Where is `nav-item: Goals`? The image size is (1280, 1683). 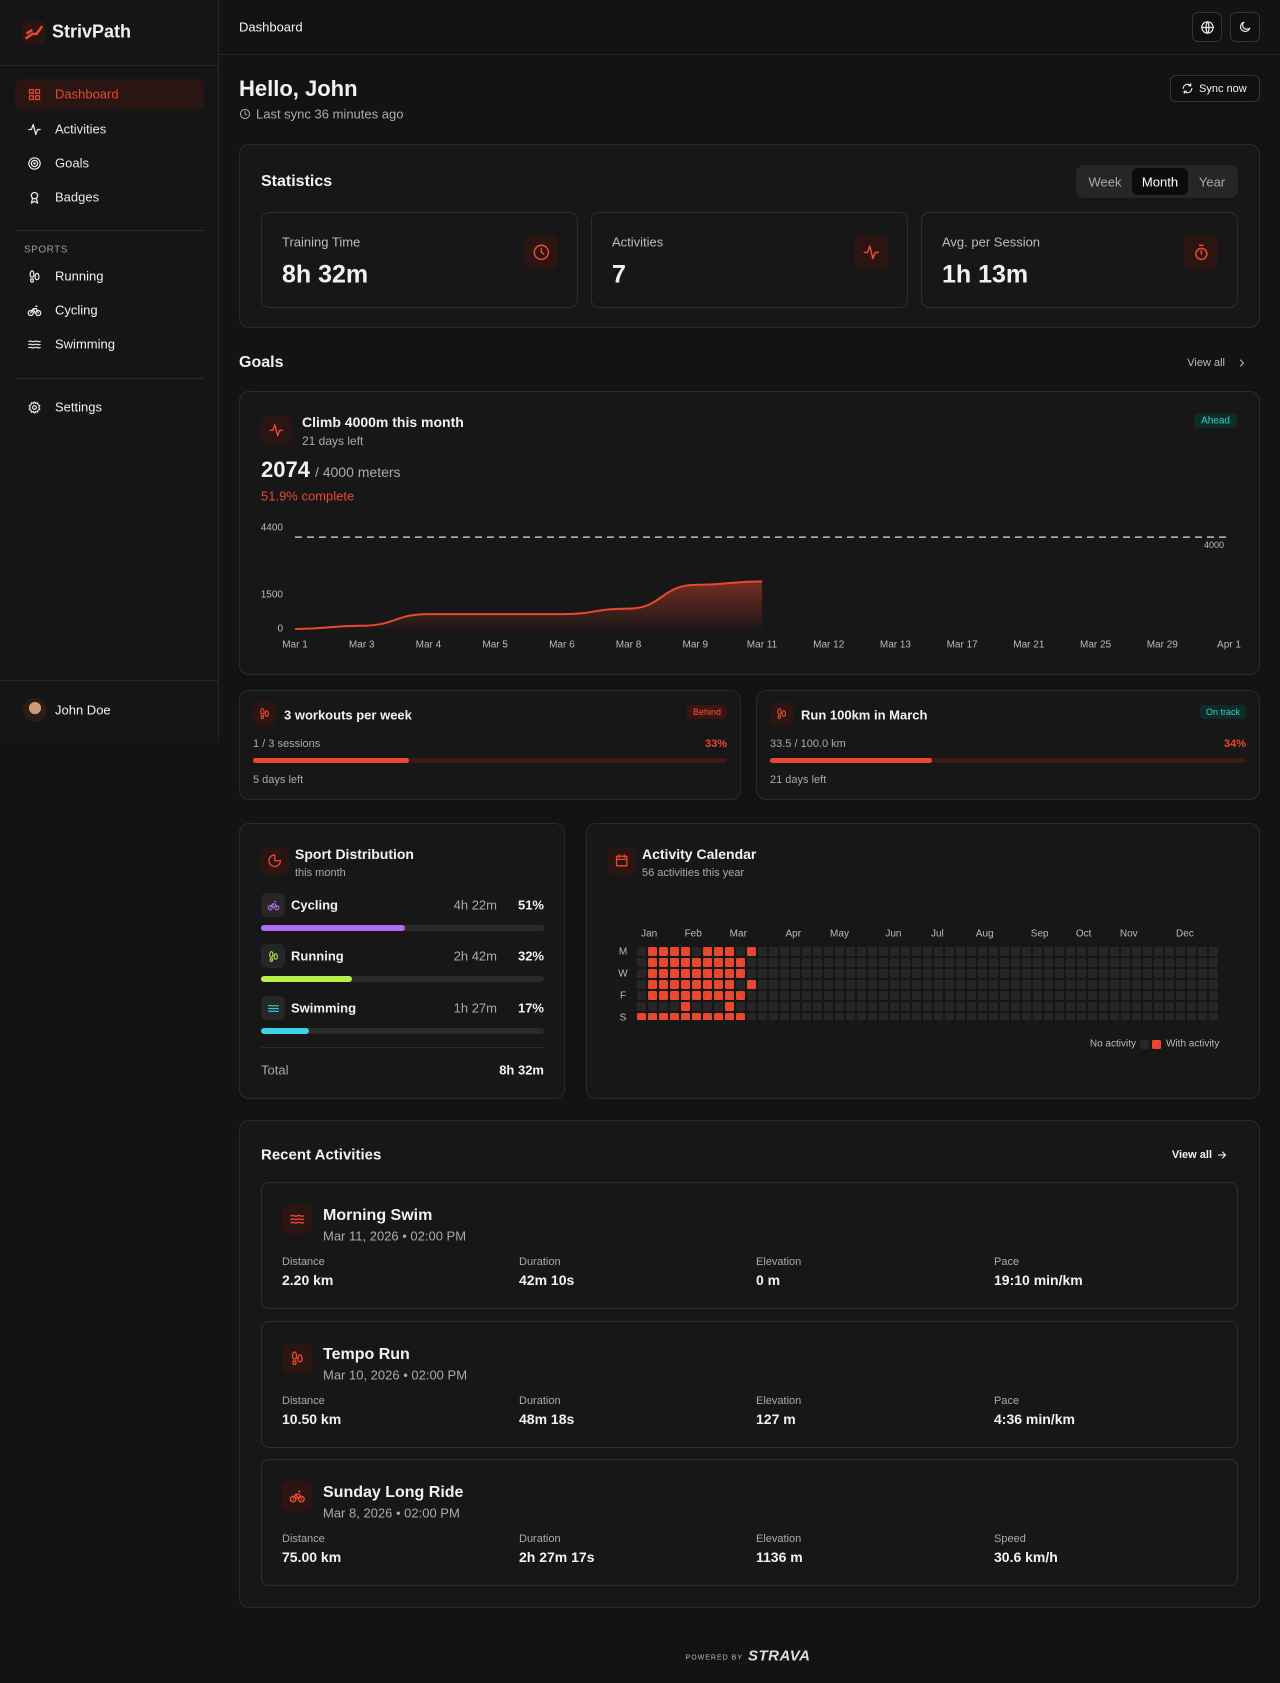
nav-item: Goals is located at coordinates (72, 163).